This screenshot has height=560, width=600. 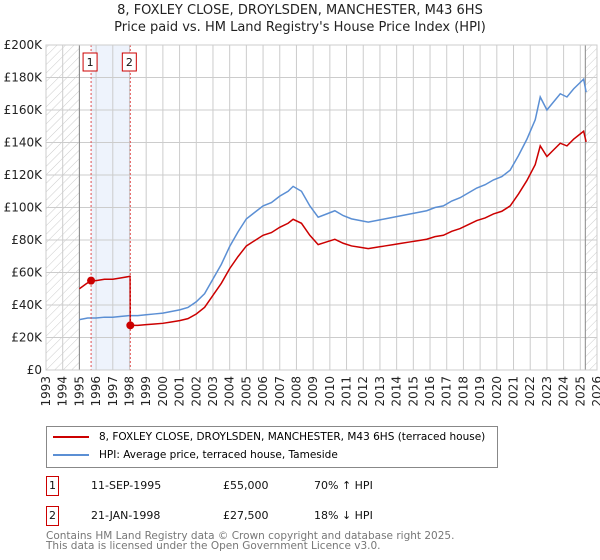 I want to click on sale-price: £55,000, so click(x=246, y=485).